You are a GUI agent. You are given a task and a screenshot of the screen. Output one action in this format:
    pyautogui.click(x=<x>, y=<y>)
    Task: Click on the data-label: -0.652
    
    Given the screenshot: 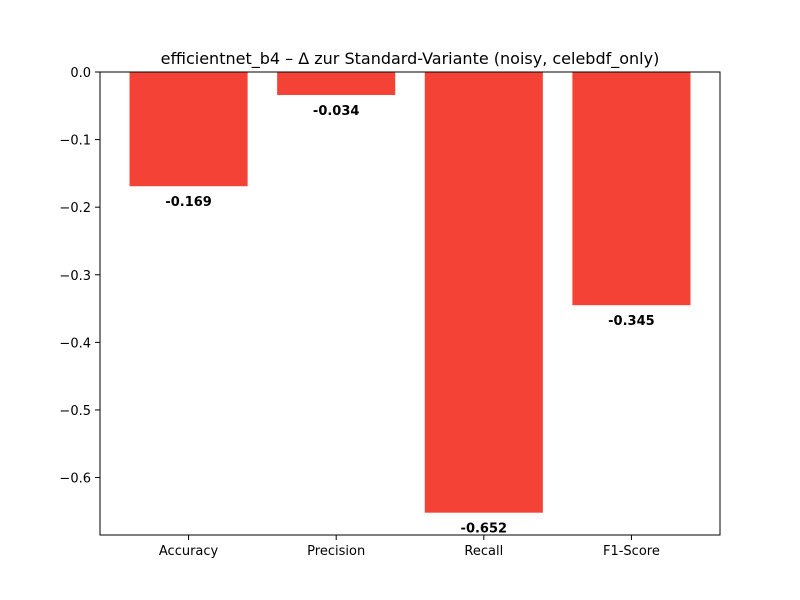 What is the action you would take?
    pyautogui.click(x=484, y=529)
    